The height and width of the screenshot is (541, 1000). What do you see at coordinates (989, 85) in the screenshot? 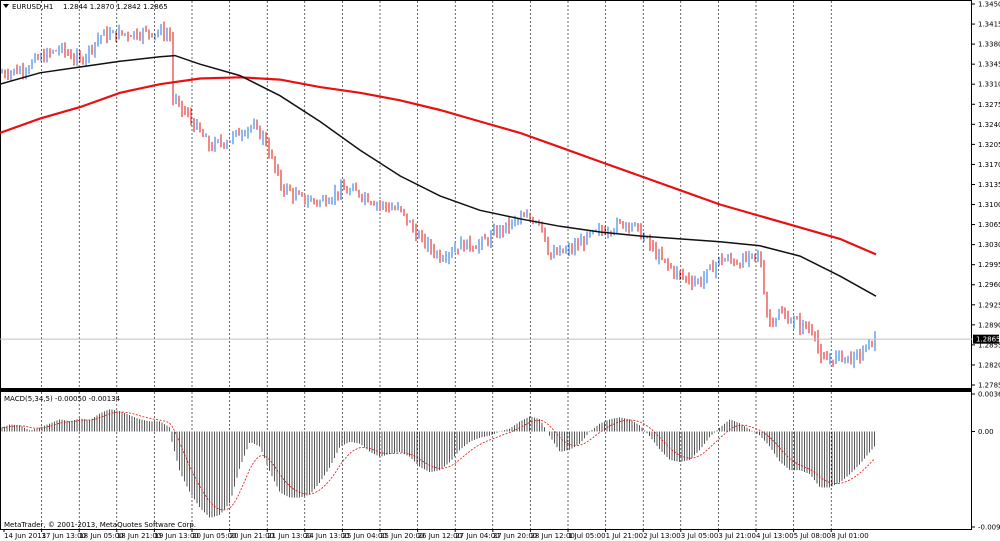
I see `y-tick-label: 1.3310` at bounding box center [989, 85].